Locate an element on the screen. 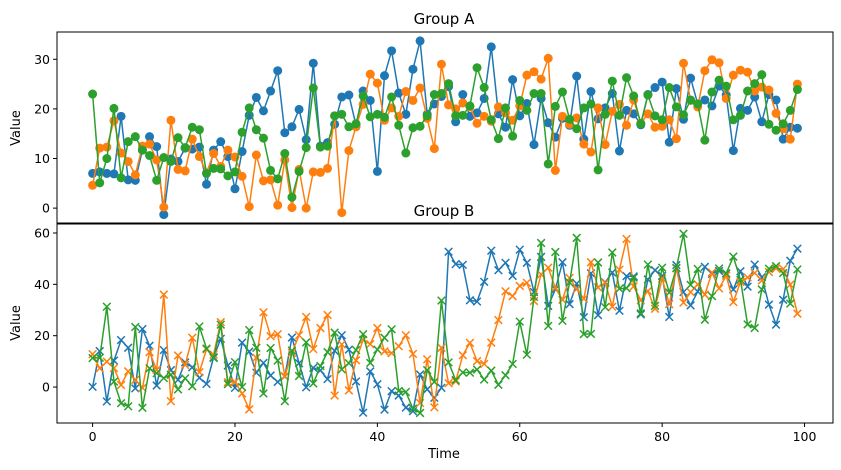  y-tick-label: 10 is located at coordinates (42, 158).